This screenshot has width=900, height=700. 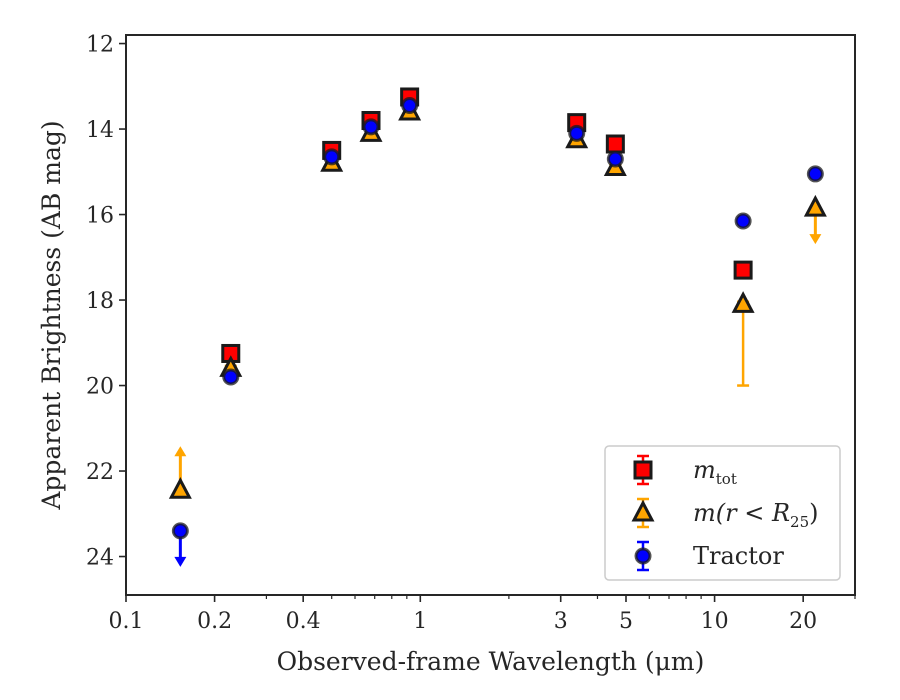 What do you see at coordinates (799, 522) in the screenshot?
I see `legend-label-subscript: 25` at bounding box center [799, 522].